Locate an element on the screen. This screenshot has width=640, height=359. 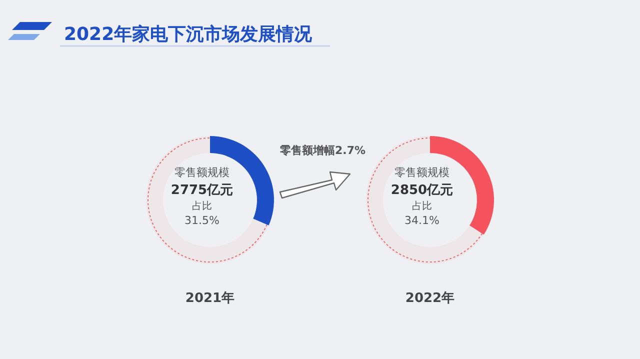
text: 2850亿元 is located at coordinates (422, 190).